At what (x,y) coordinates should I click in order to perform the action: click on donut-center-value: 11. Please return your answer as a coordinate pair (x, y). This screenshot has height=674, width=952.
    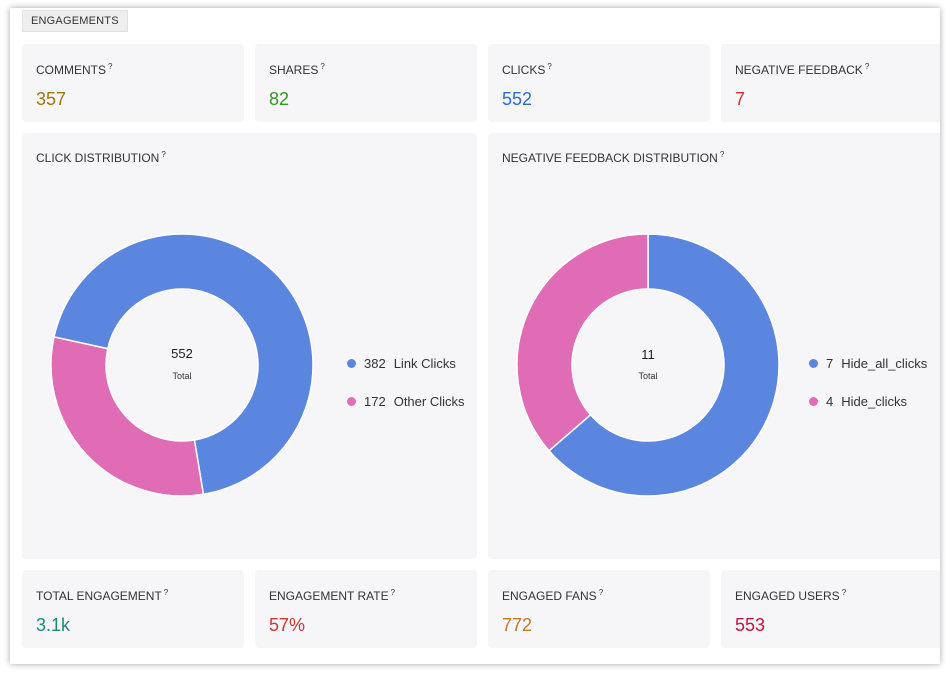
    Looking at the image, I should click on (648, 354).